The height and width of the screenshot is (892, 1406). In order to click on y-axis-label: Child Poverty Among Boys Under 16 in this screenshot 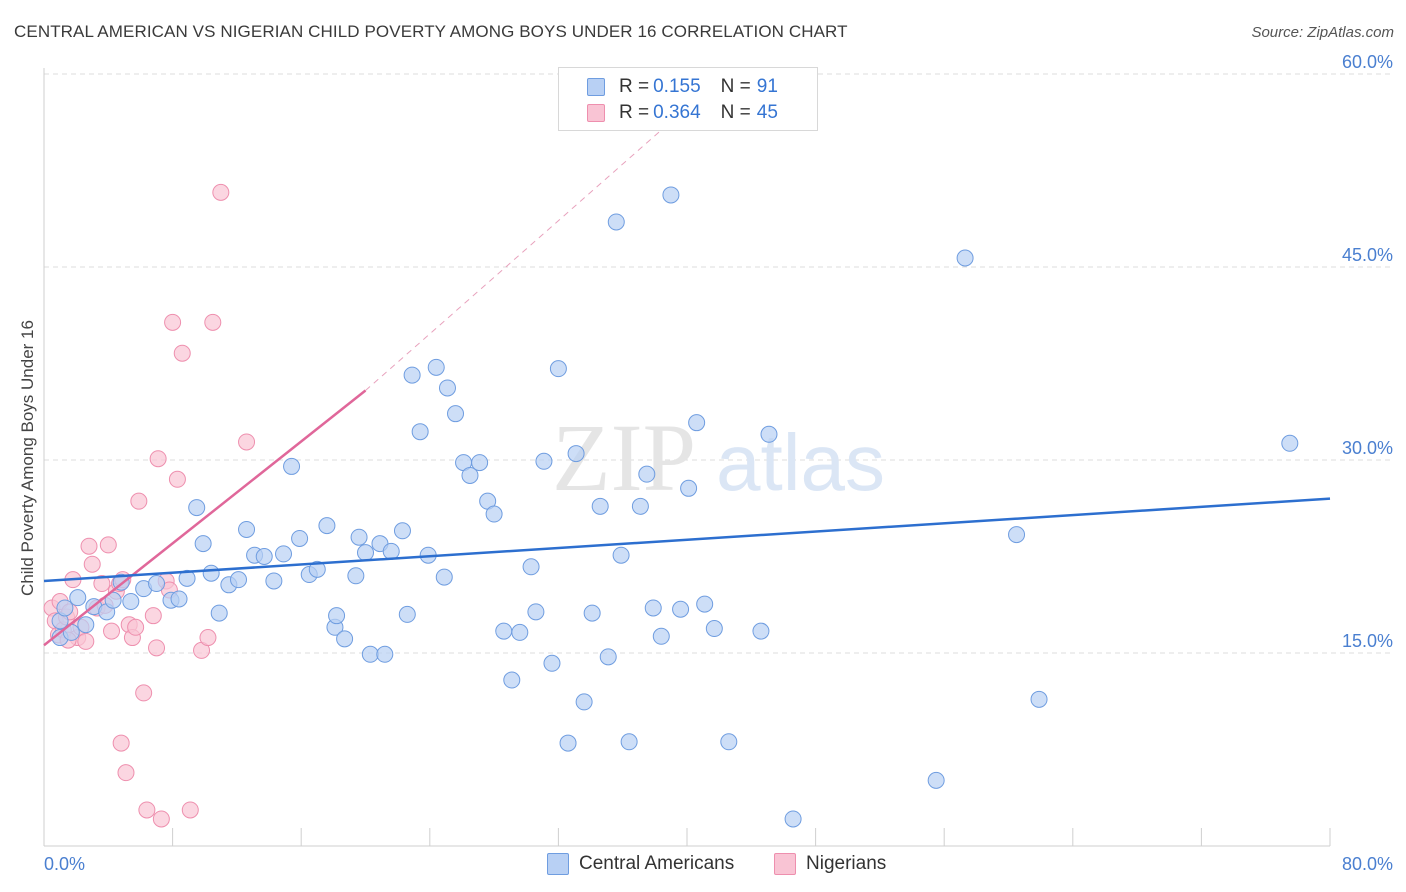, I will do `click(27, 458)`.